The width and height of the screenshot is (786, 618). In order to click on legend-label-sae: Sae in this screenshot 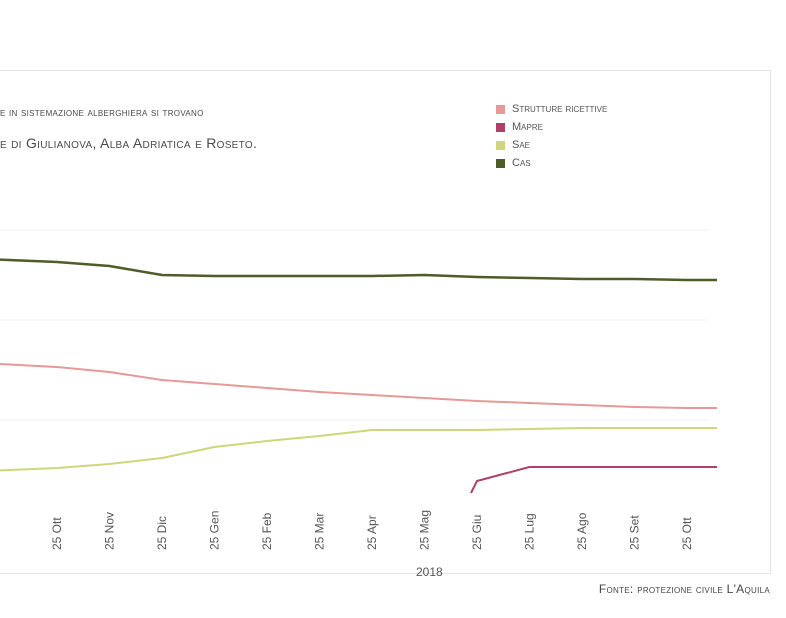, I will do `click(521, 145)`.